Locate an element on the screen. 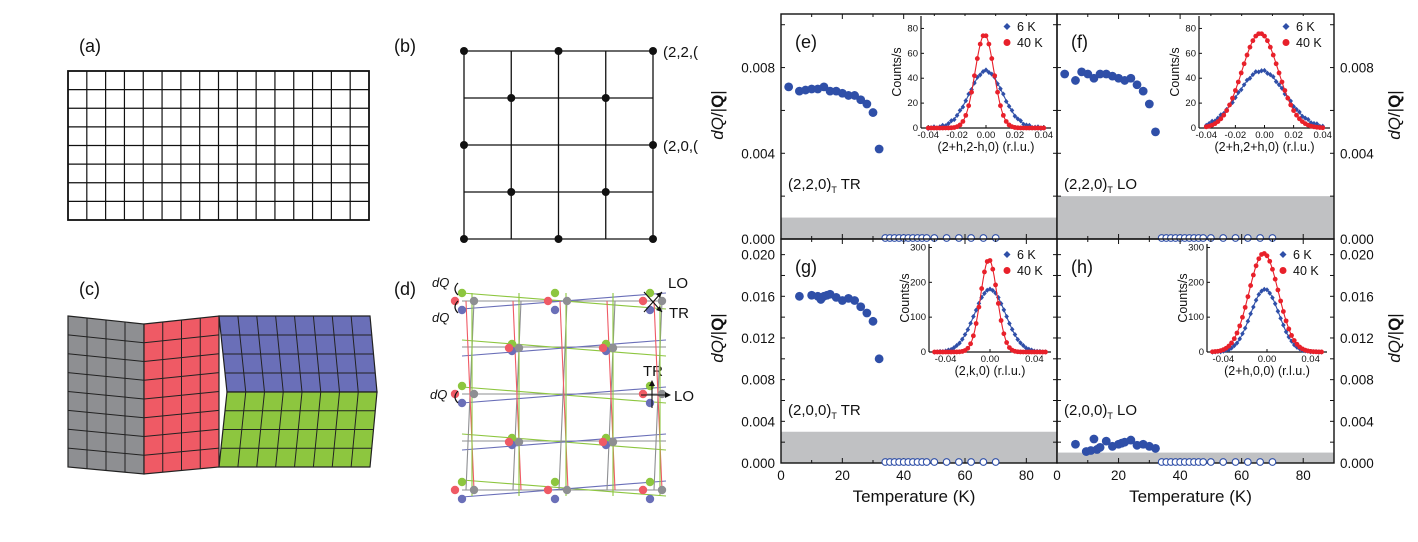 This screenshot has width=1418, height=542. inset-x-label: (2+h,2+h,0) (r.l.u.) is located at coordinates (1264, 147).